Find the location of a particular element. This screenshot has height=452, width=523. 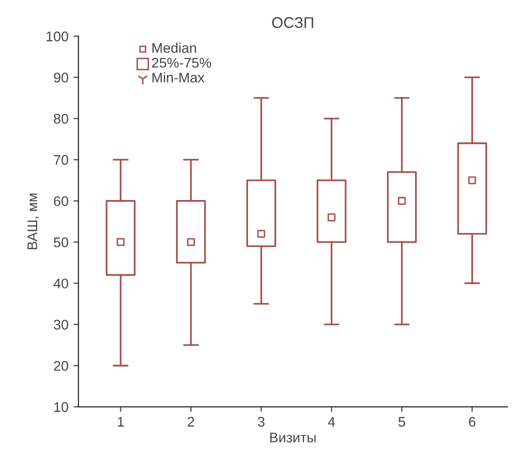

y-tick-label: 20 is located at coordinates (61, 365).